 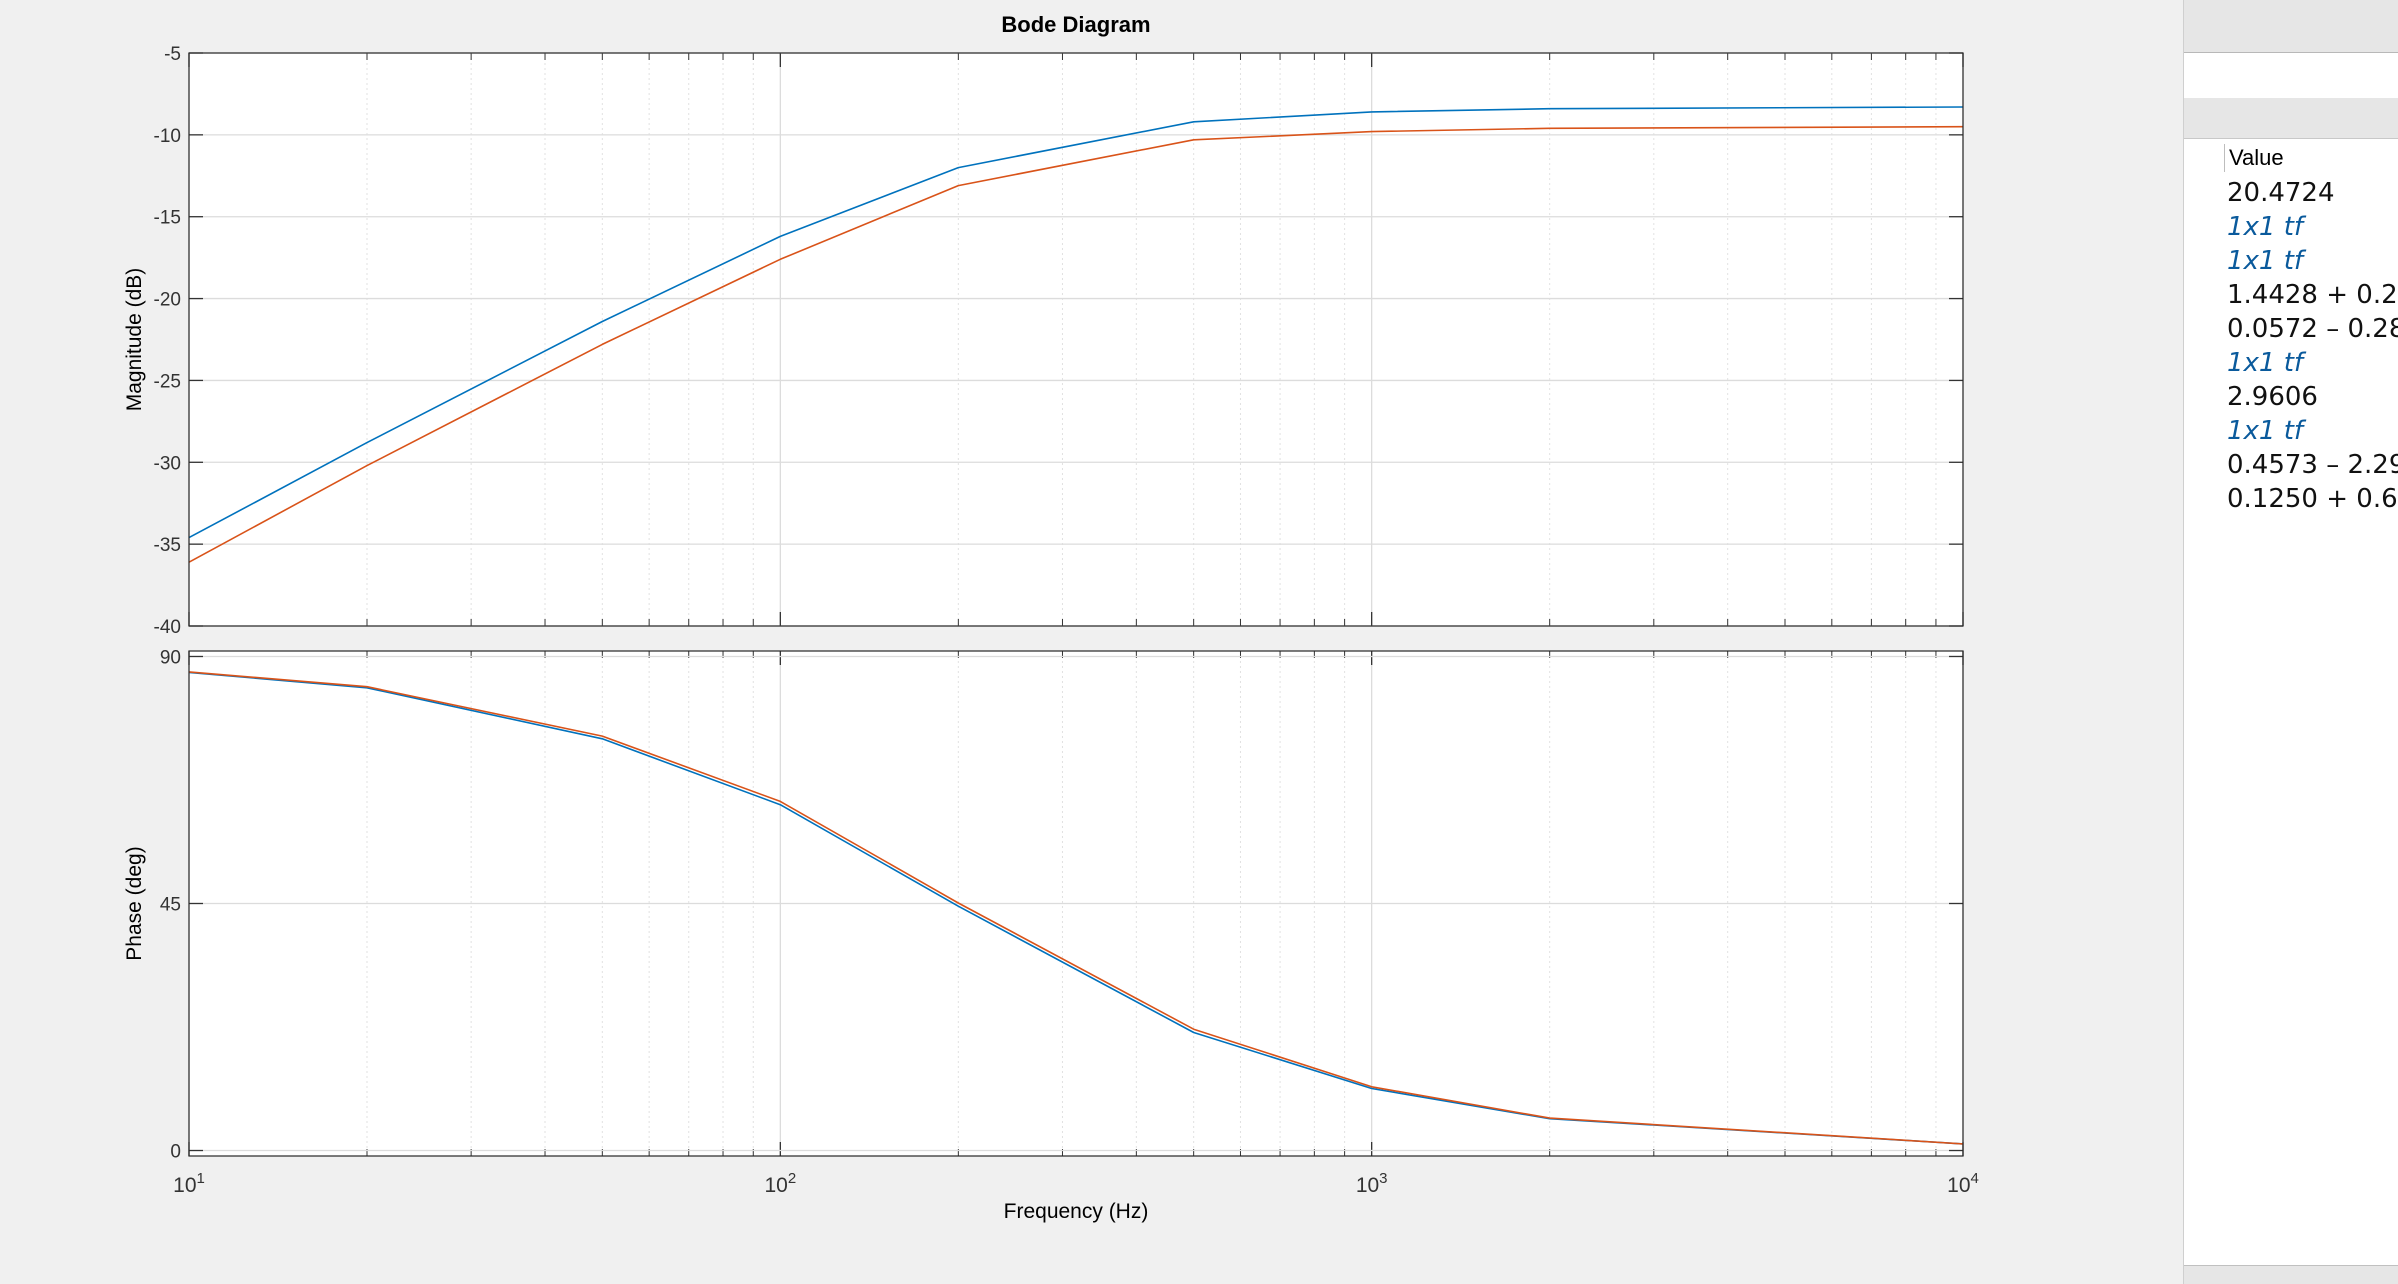 What do you see at coordinates (2281, 193) in the screenshot?
I see `workspace-value: 20.4724` at bounding box center [2281, 193].